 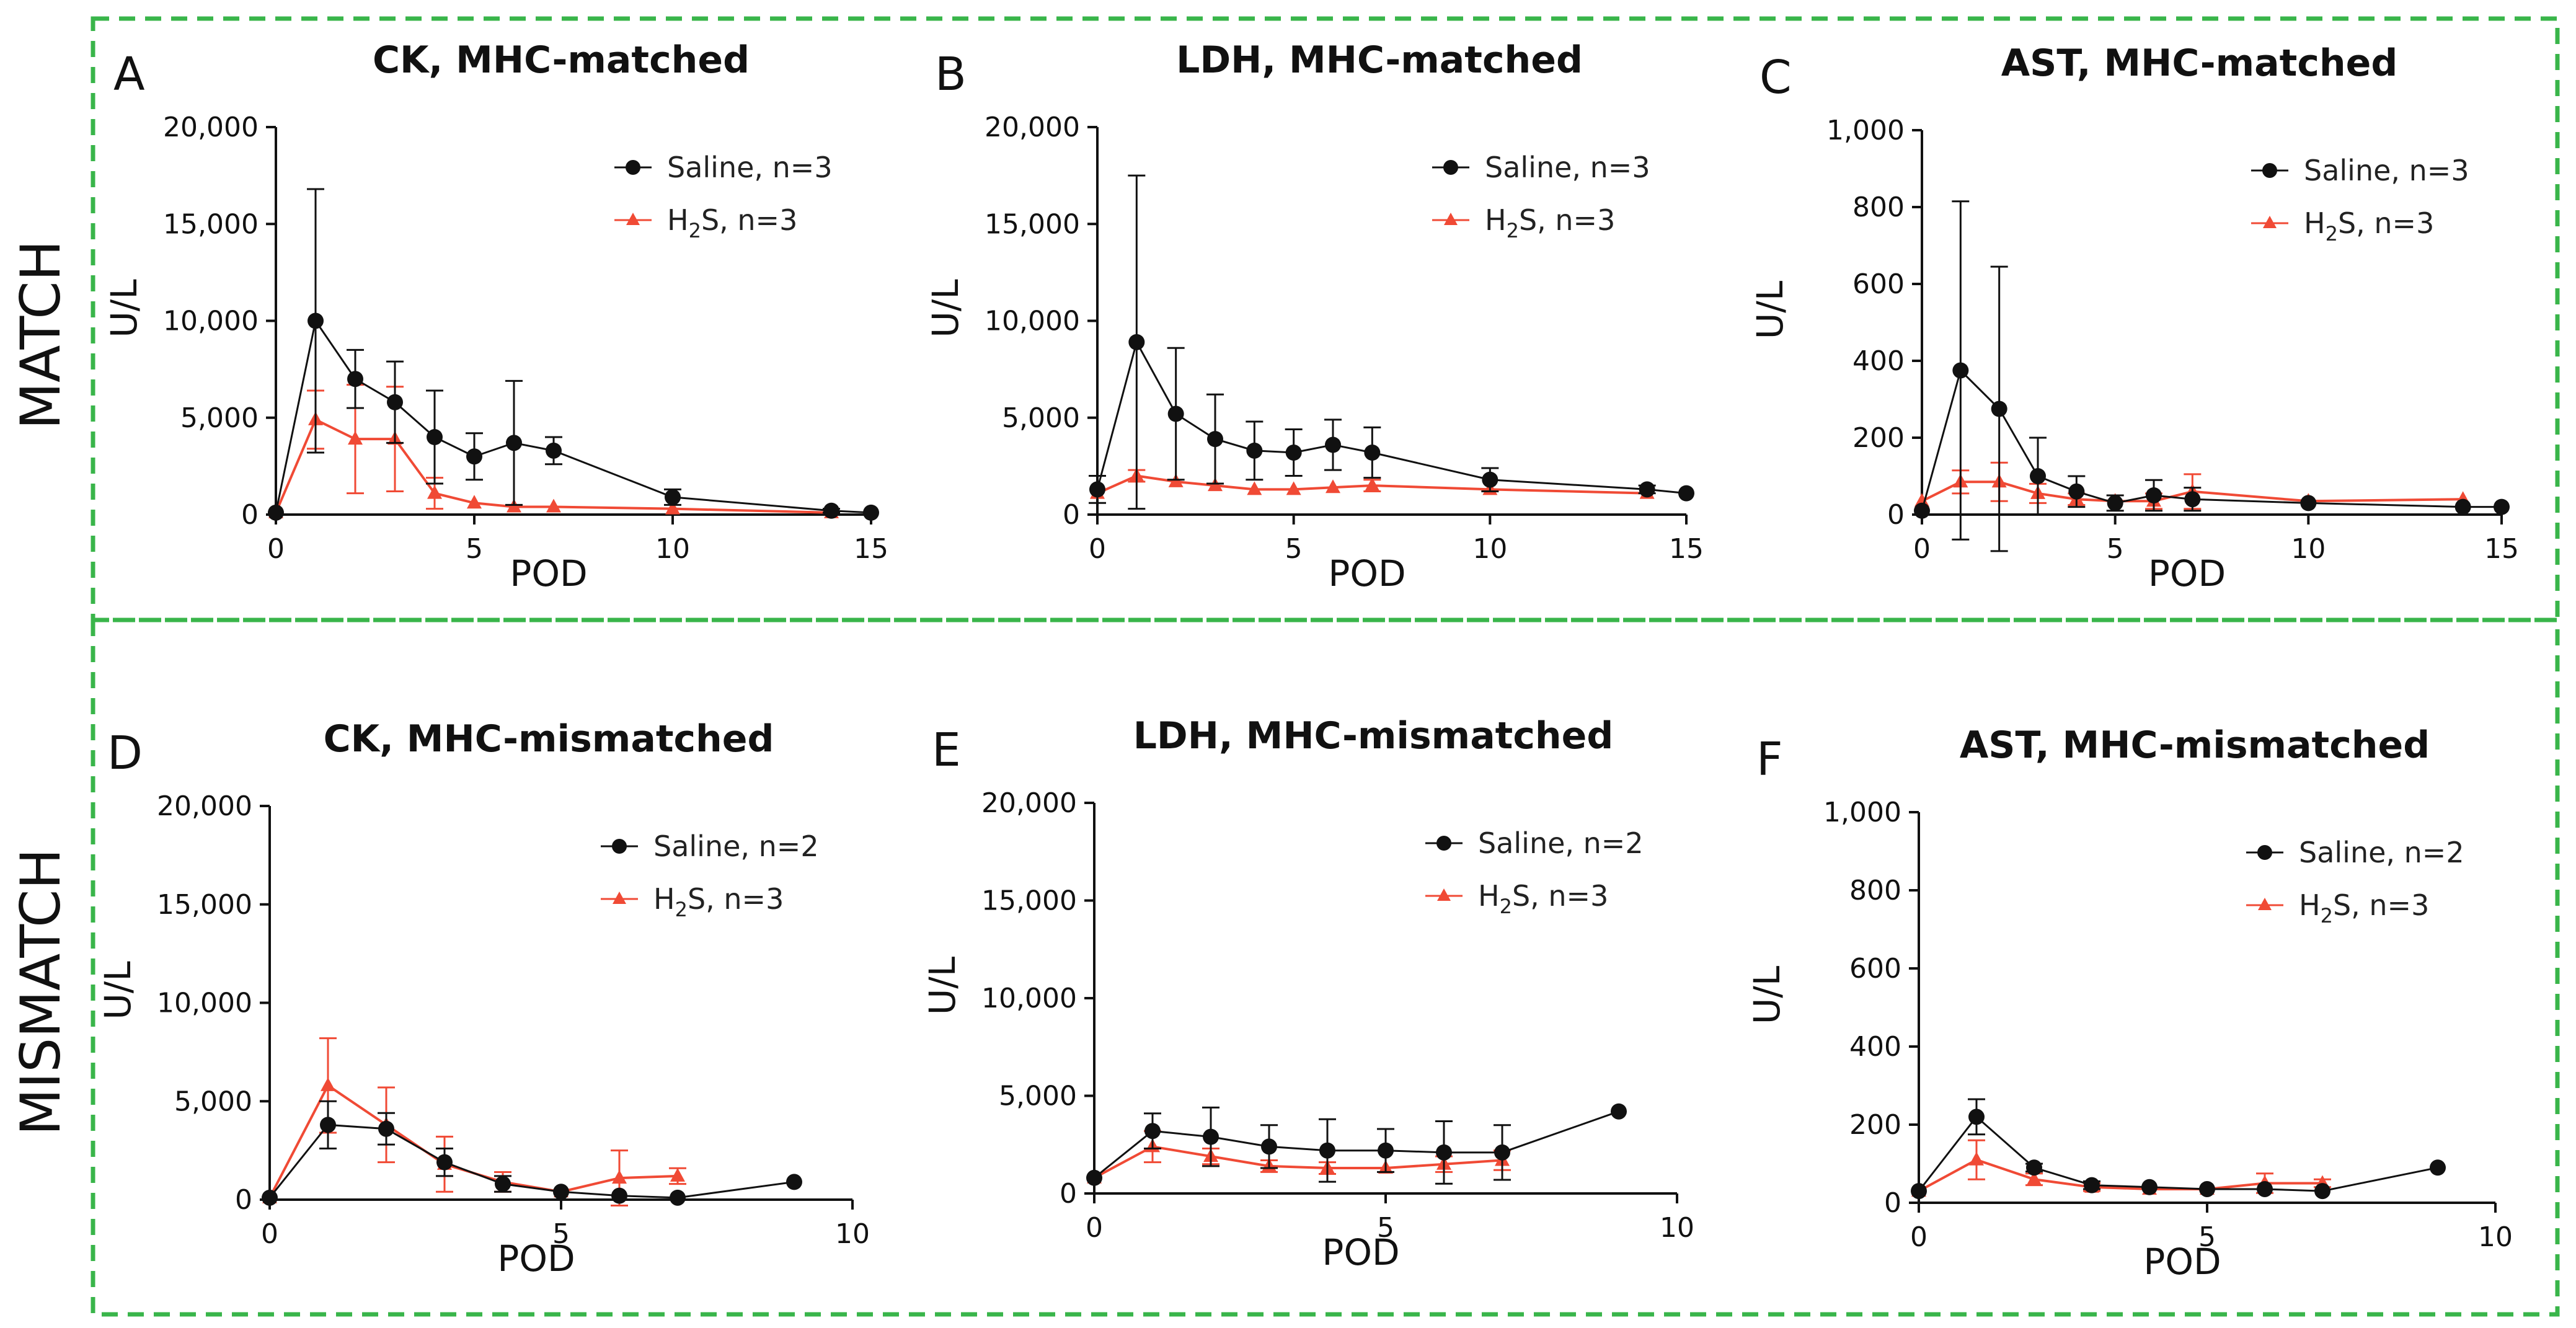 What do you see at coordinates (710, 875) in the screenshot?
I see `legend: Saline, n=2 H2S, n=3` at bounding box center [710, 875].